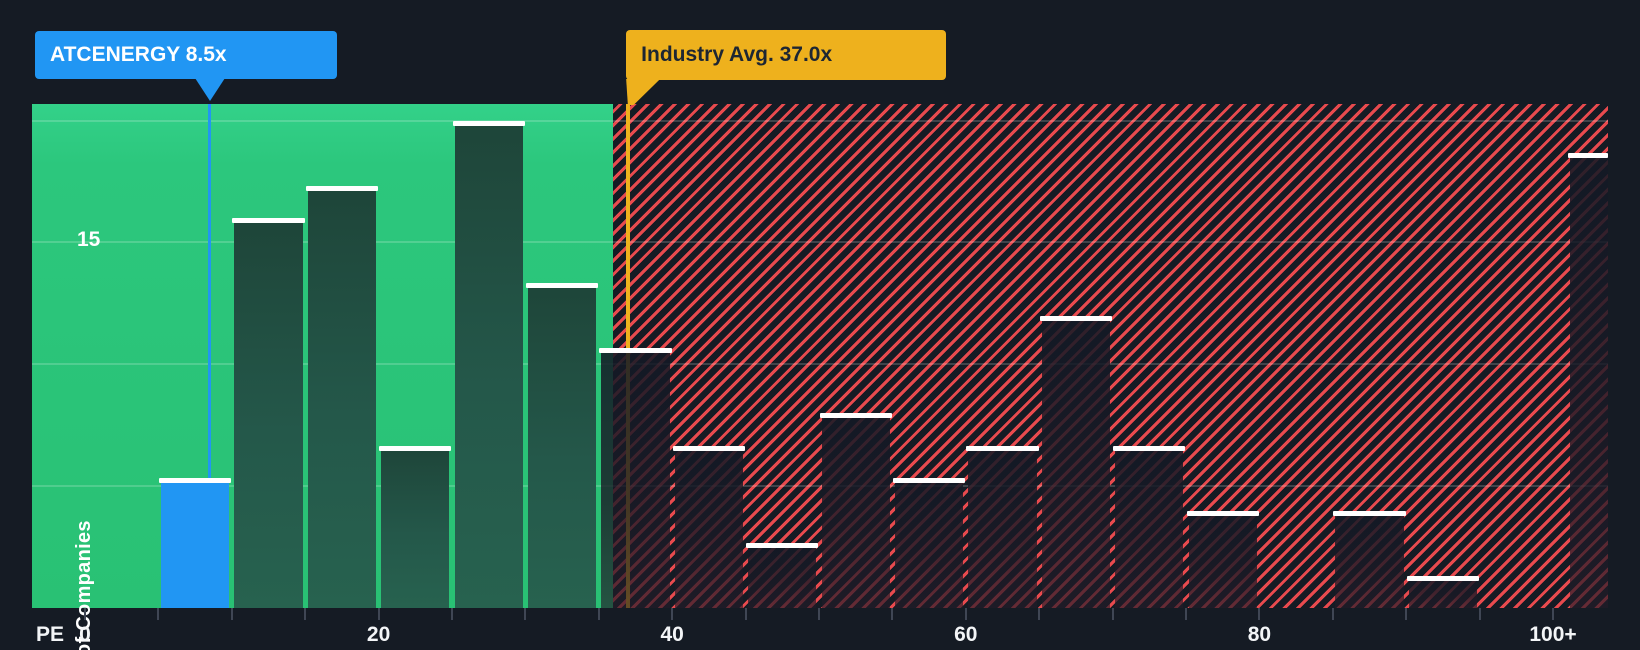 Image resolution: width=1640 pixels, height=650 pixels. What do you see at coordinates (138, 54) in the screenshot?
I see `company-callout-label: ATCENERGY 8.5x` at bounding box center [138, 54].